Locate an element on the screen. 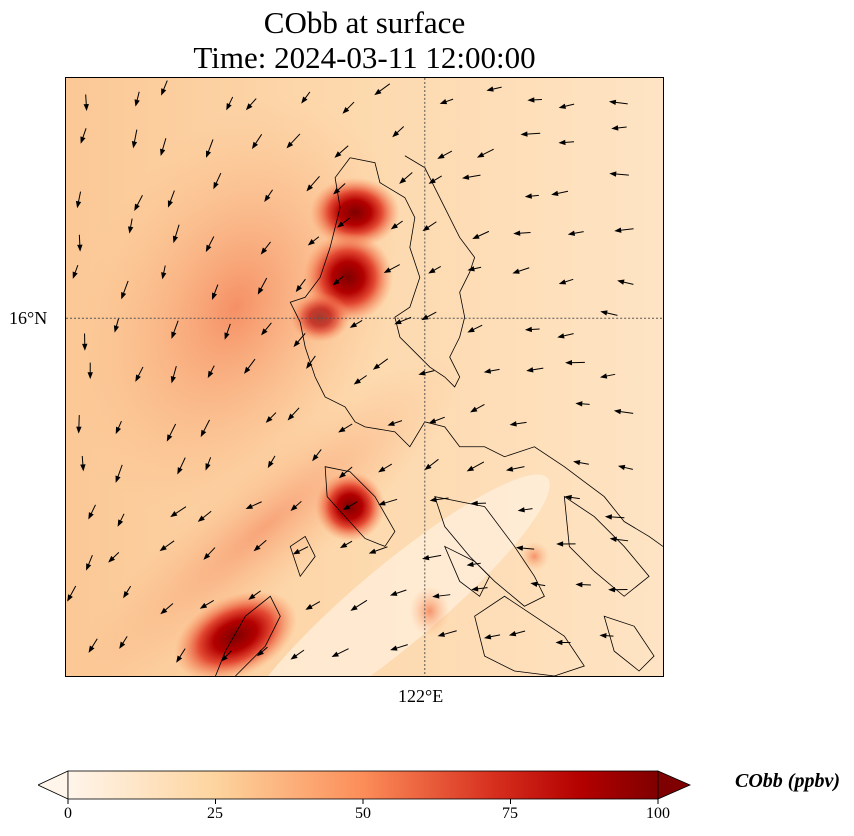 The height and width of the screenshot is (836, 854). colorbar-gradient is located at coordinates (363, 785).